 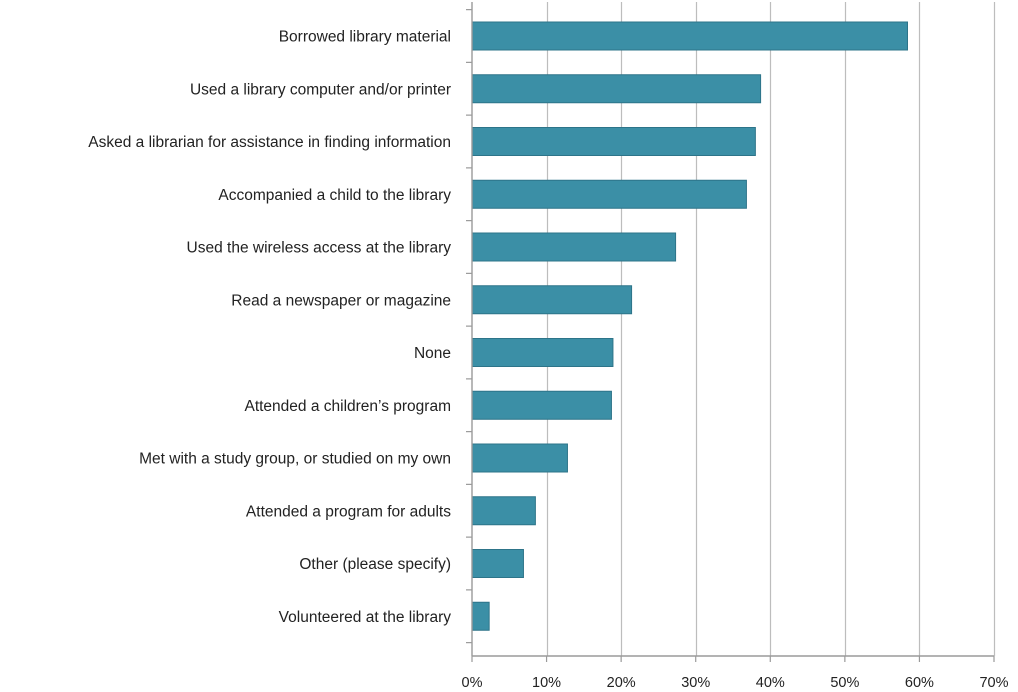 What do you see at coordinates (735, 683) in the screenshot?
I see `x-tick-labels: 0% 10% 20% 30% 40% 50% 60% 70%` at bounding box center [735, 683].